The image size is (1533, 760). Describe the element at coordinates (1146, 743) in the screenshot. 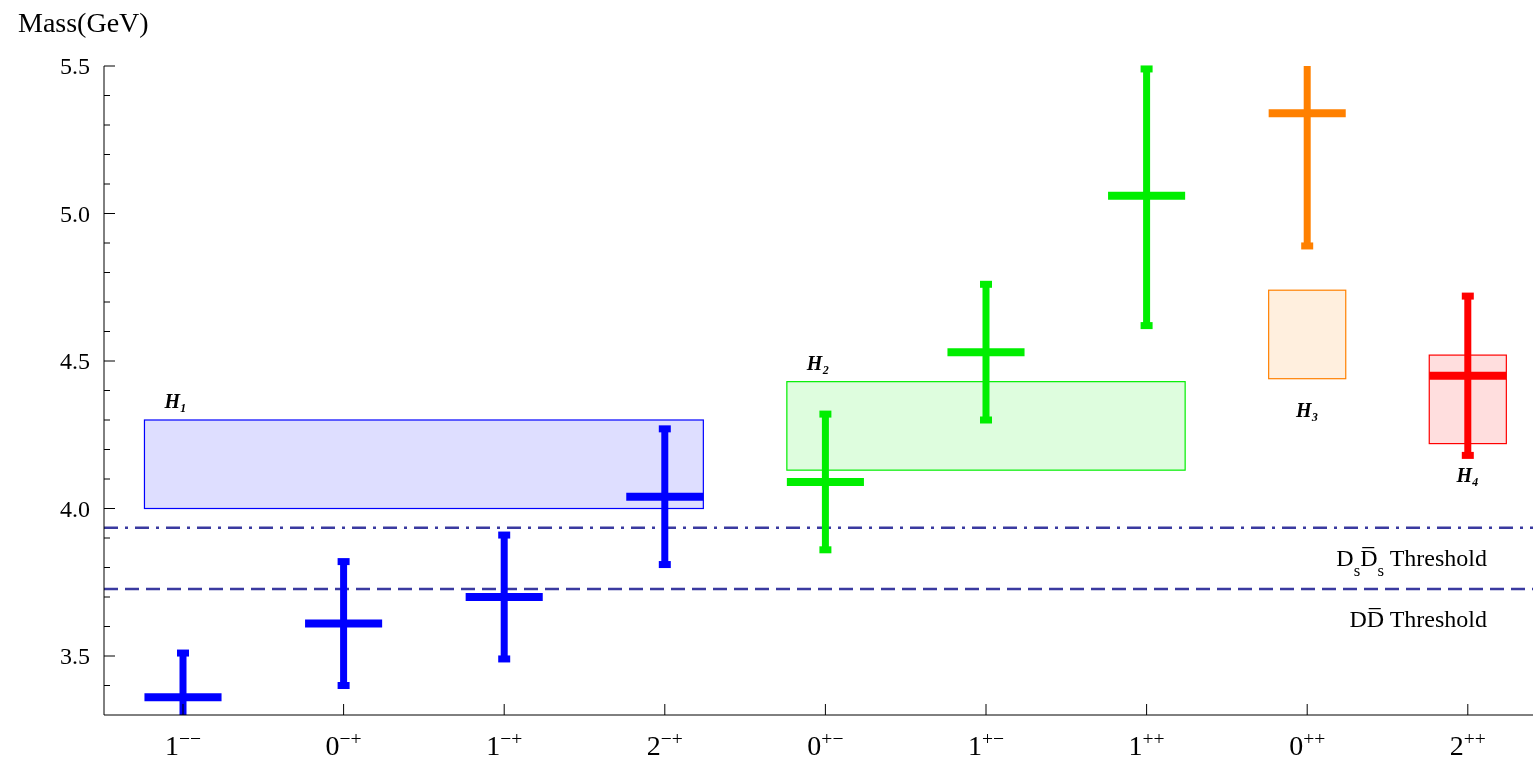

I see `x-tick-label: 1$^{++}$` at that location.